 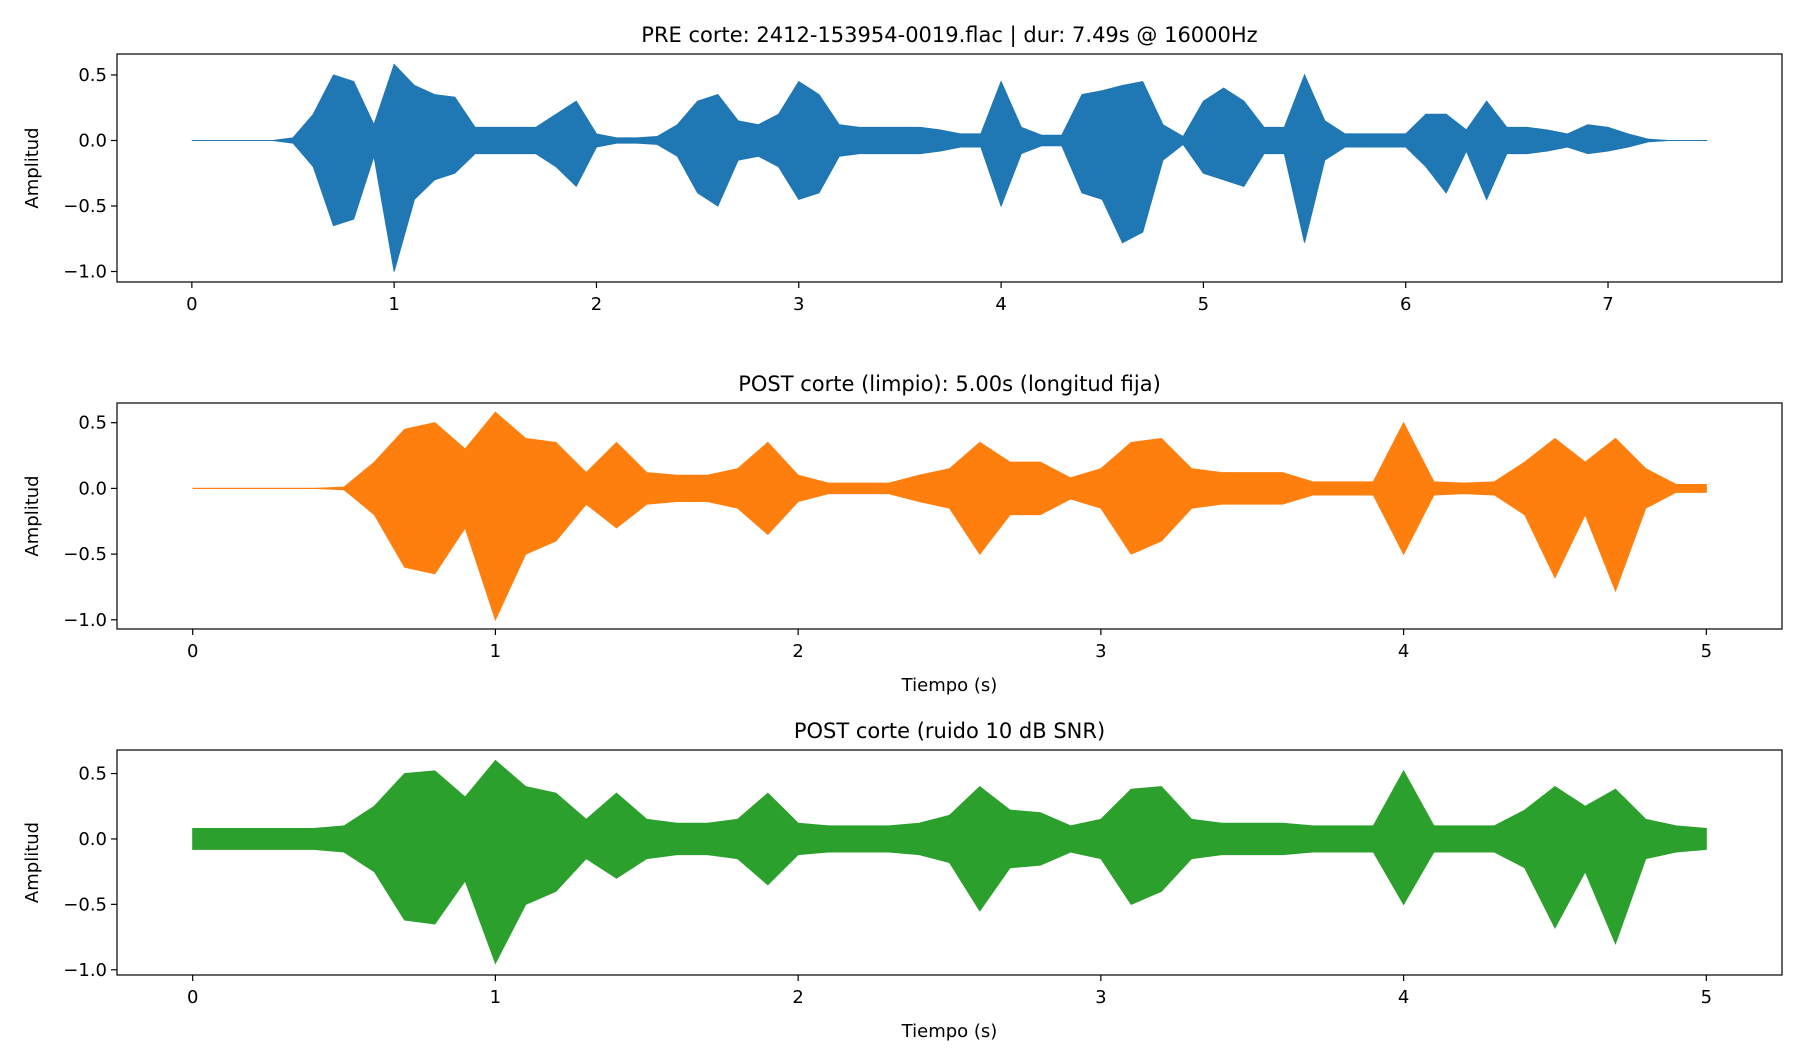 What do you see at coordinates (1405, 304) in the screenshot?
I see `x-tick-label: 6` at bounding box center [1405, 304].